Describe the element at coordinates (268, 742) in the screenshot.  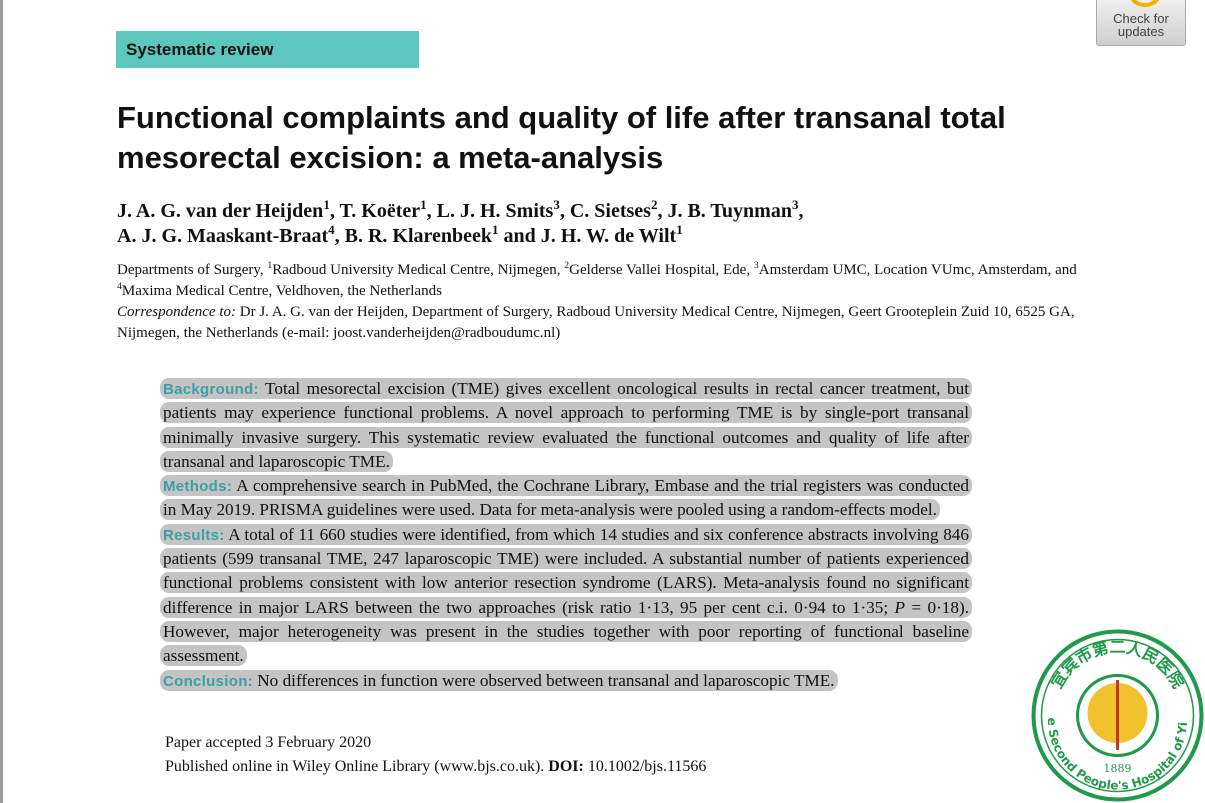
I see `accepted: Paper accepted 3 February 2020` at that location.